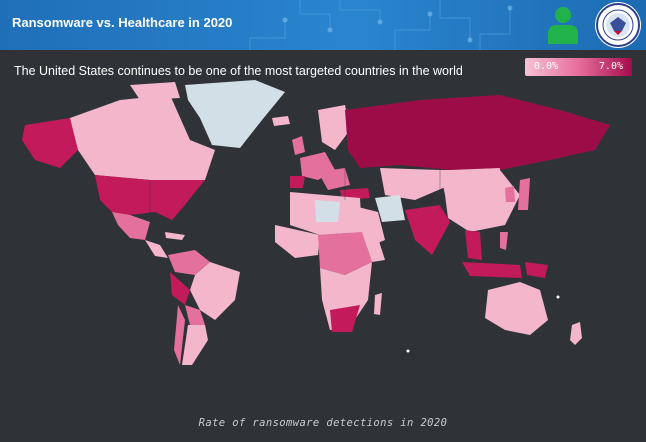 The image size is (646, 442). Describe the element at coordinates (480, 201) in the screenshot. I see `china` at that location.